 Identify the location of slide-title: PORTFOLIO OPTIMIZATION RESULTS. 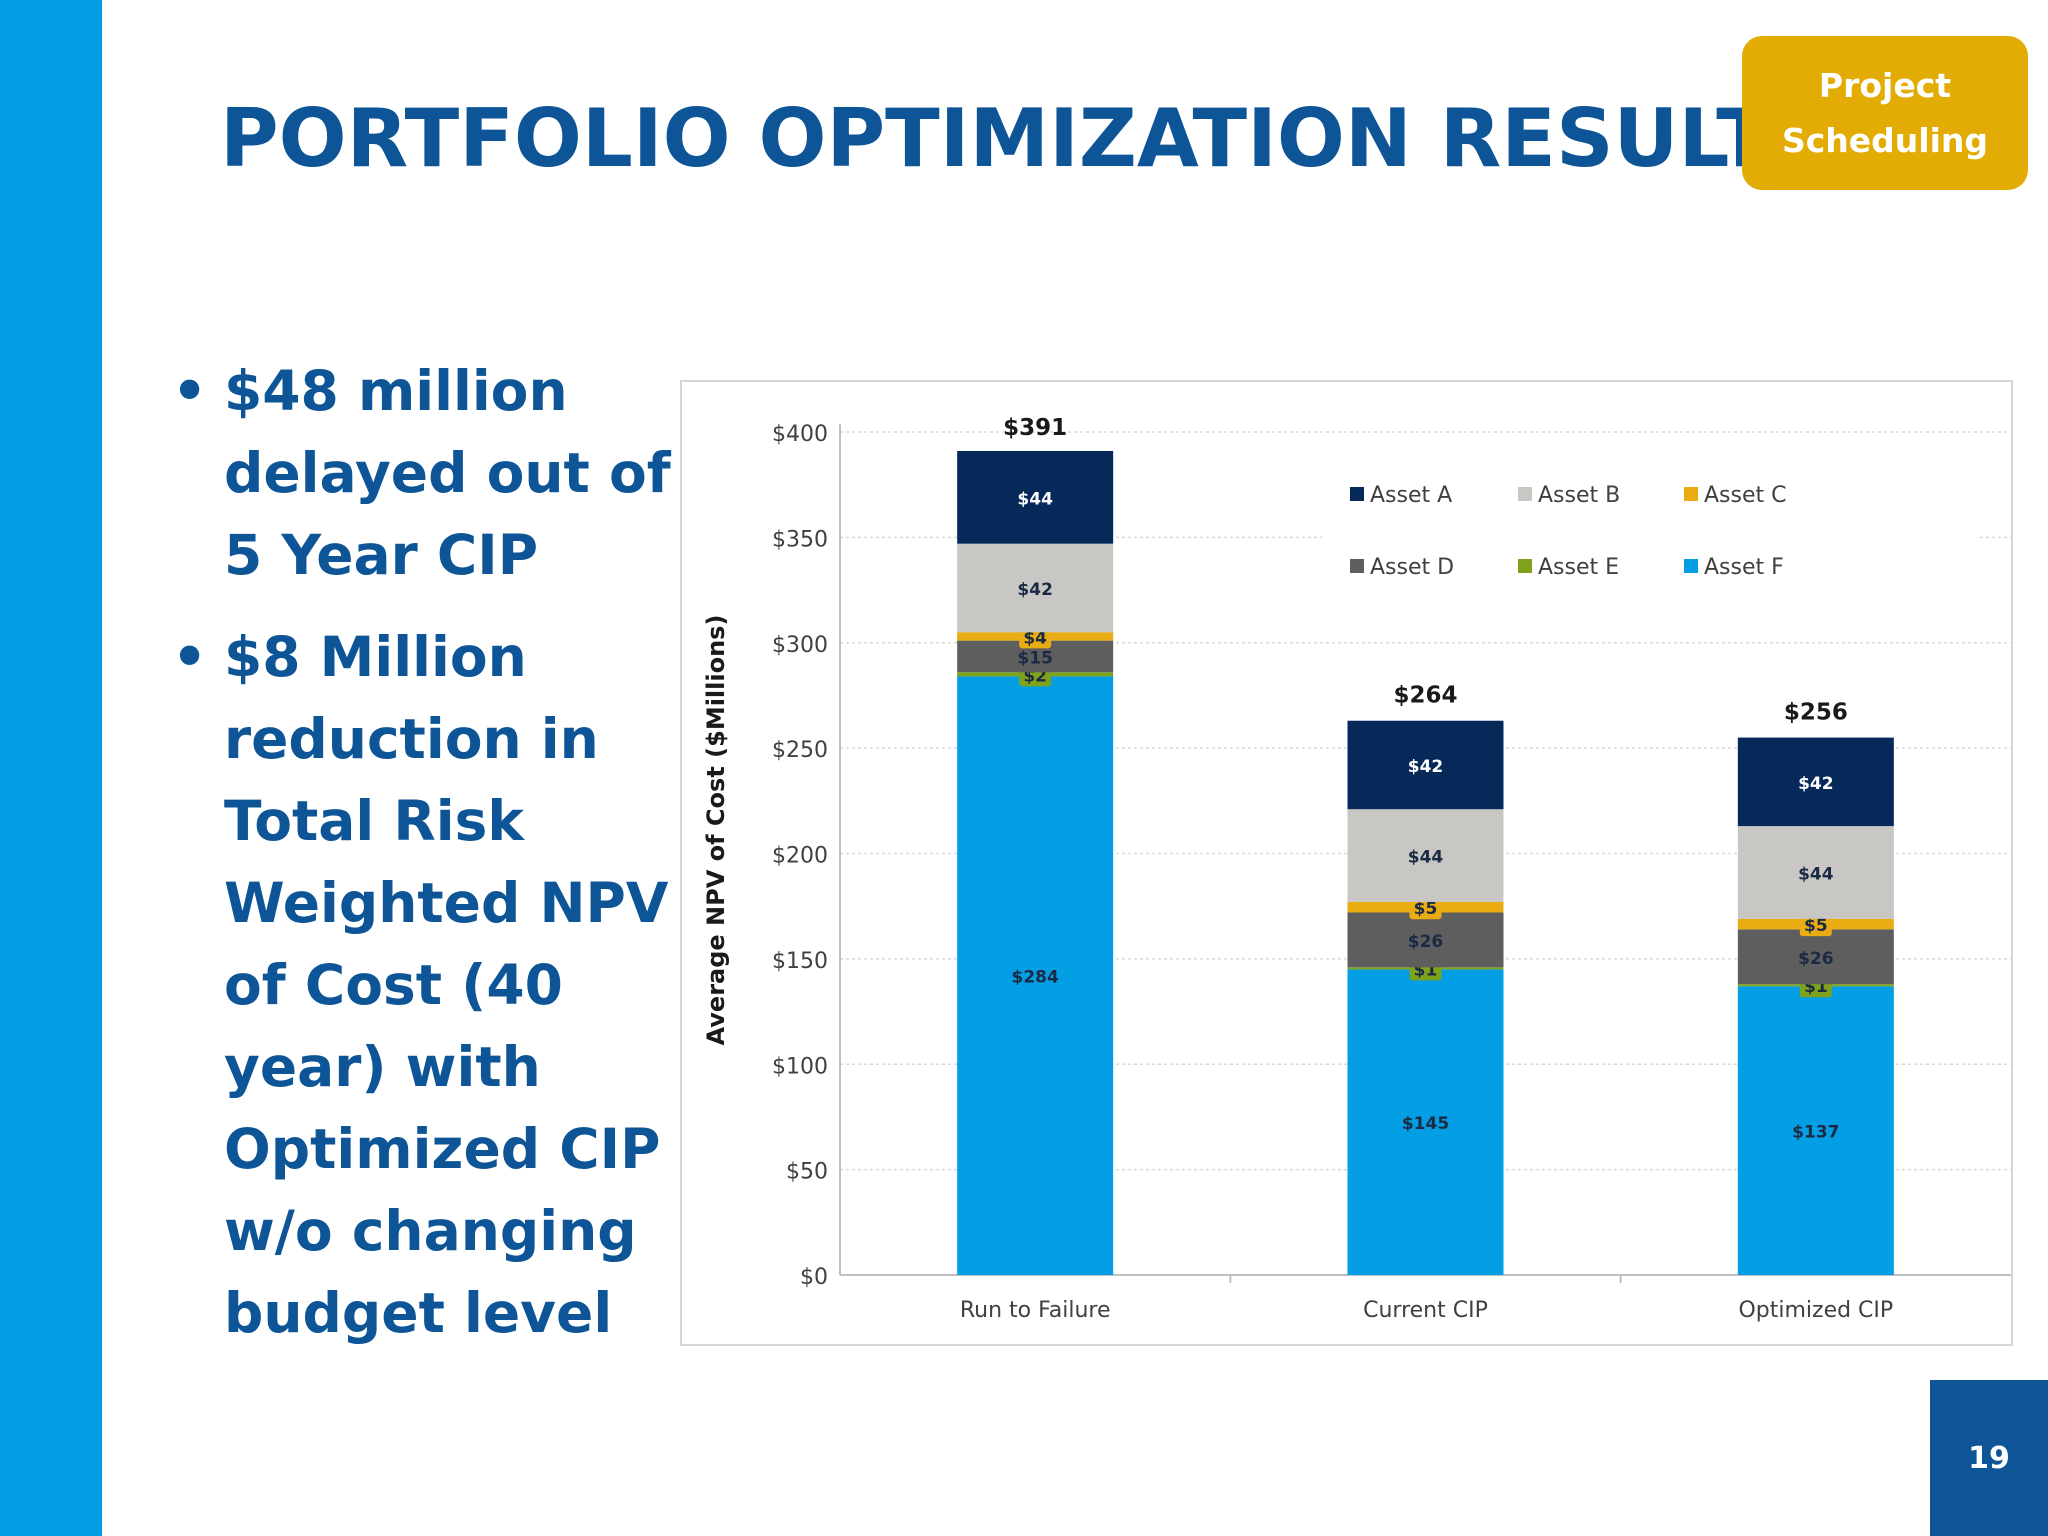
(1024, 138).